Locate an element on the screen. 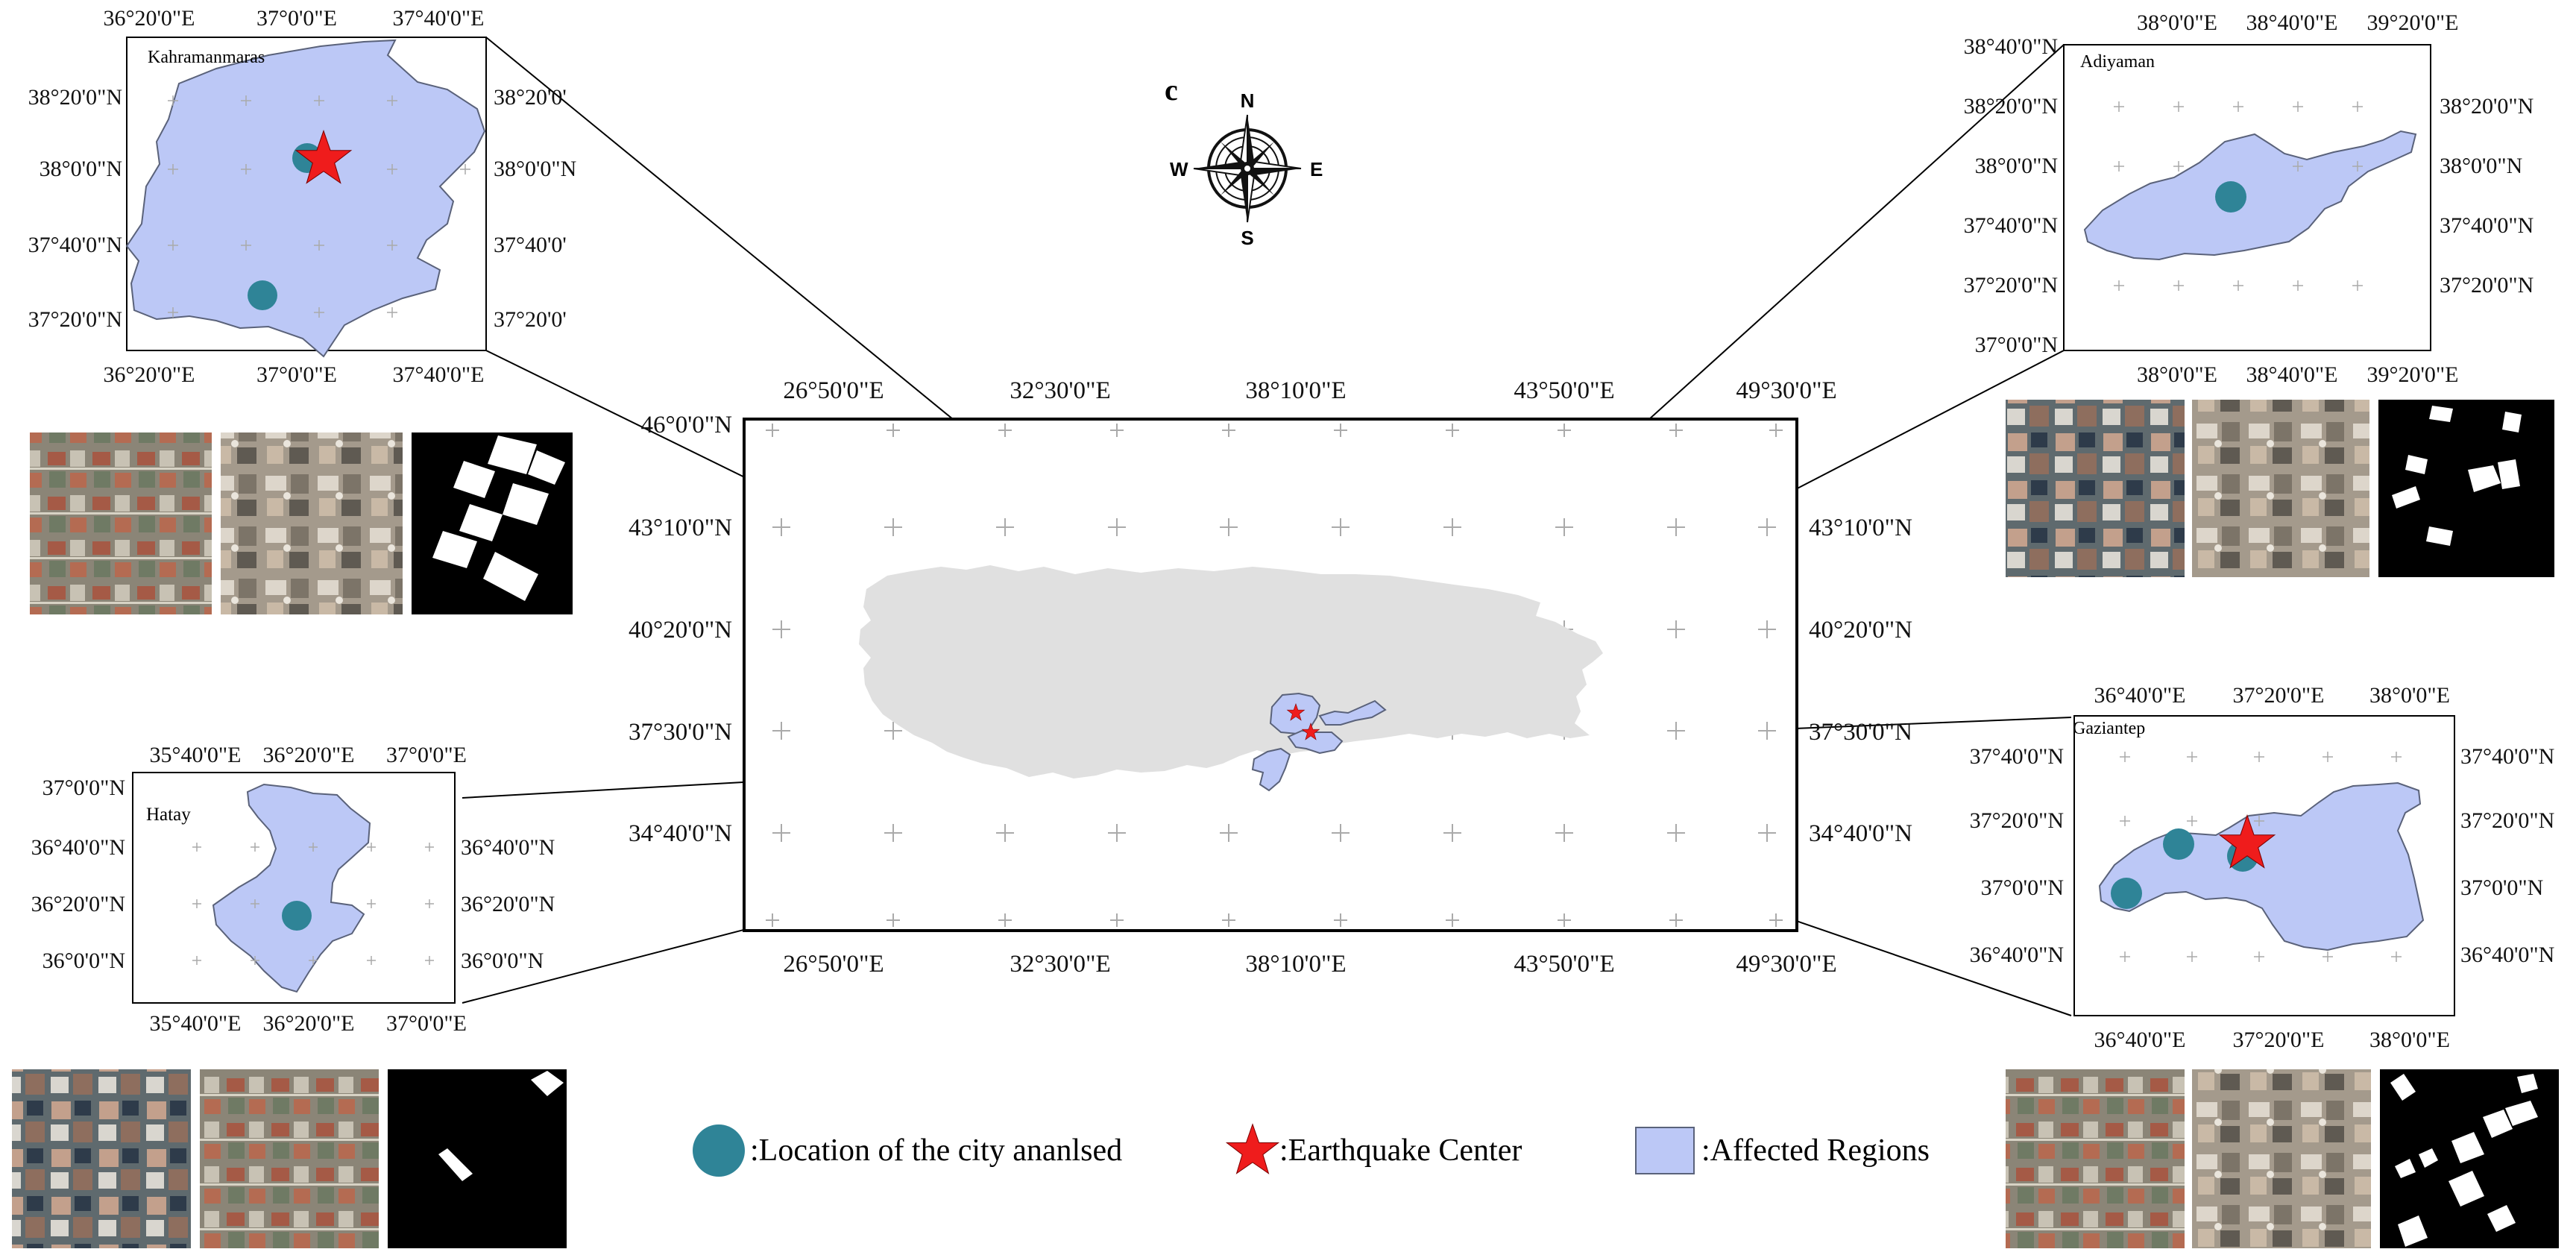 The image size is (2576, 1252). inset-adiyaman-region is located at coordinates (2250, 195).